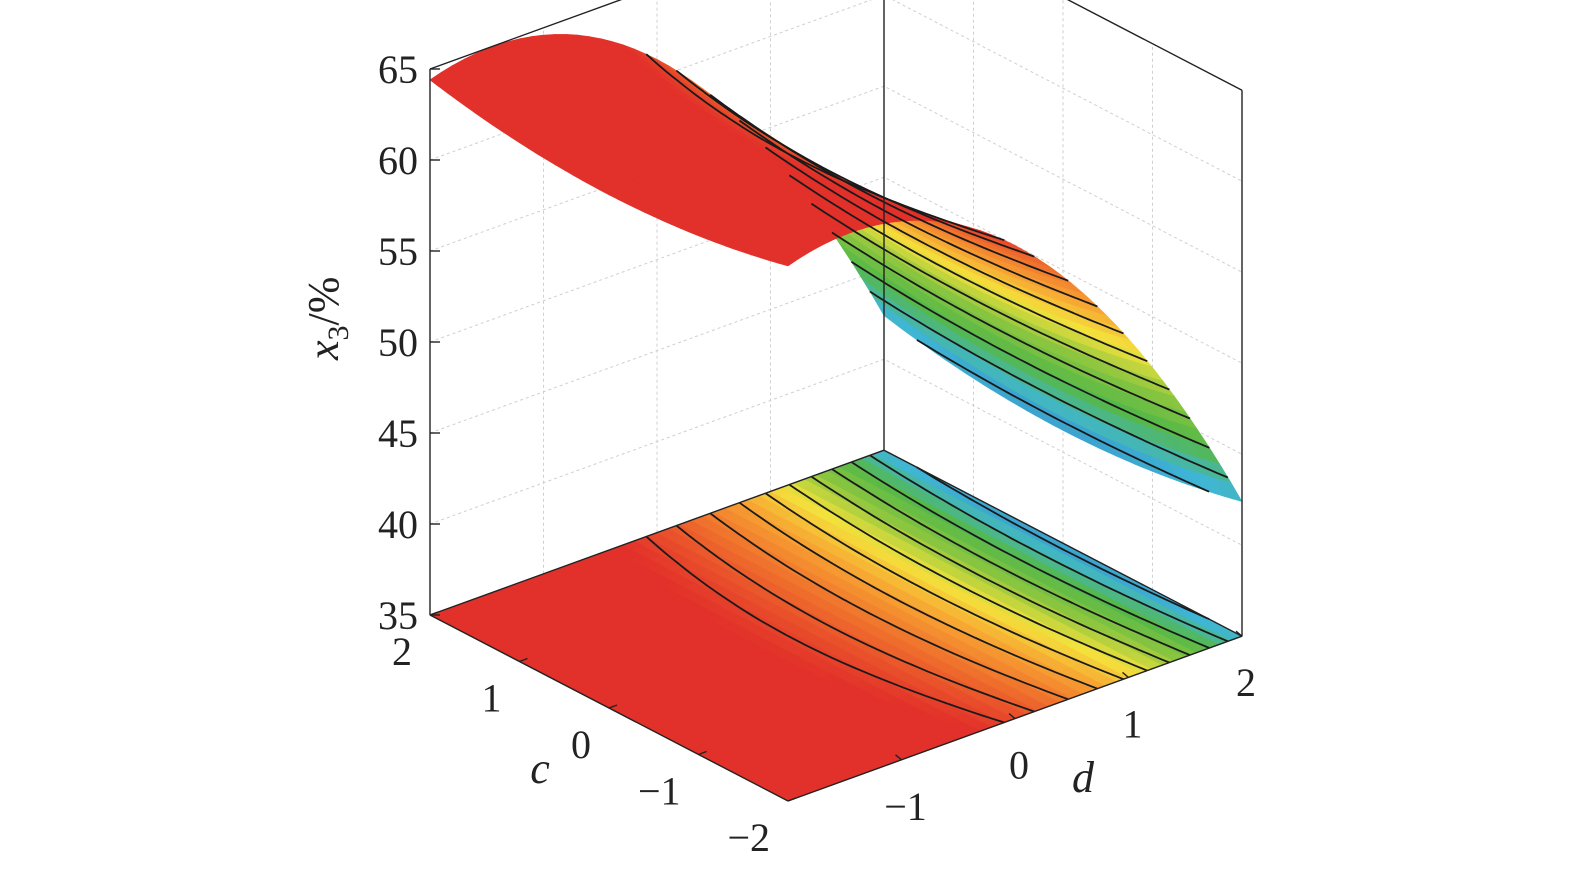  I want to click on floor-contour-lines, so click(937, 589).